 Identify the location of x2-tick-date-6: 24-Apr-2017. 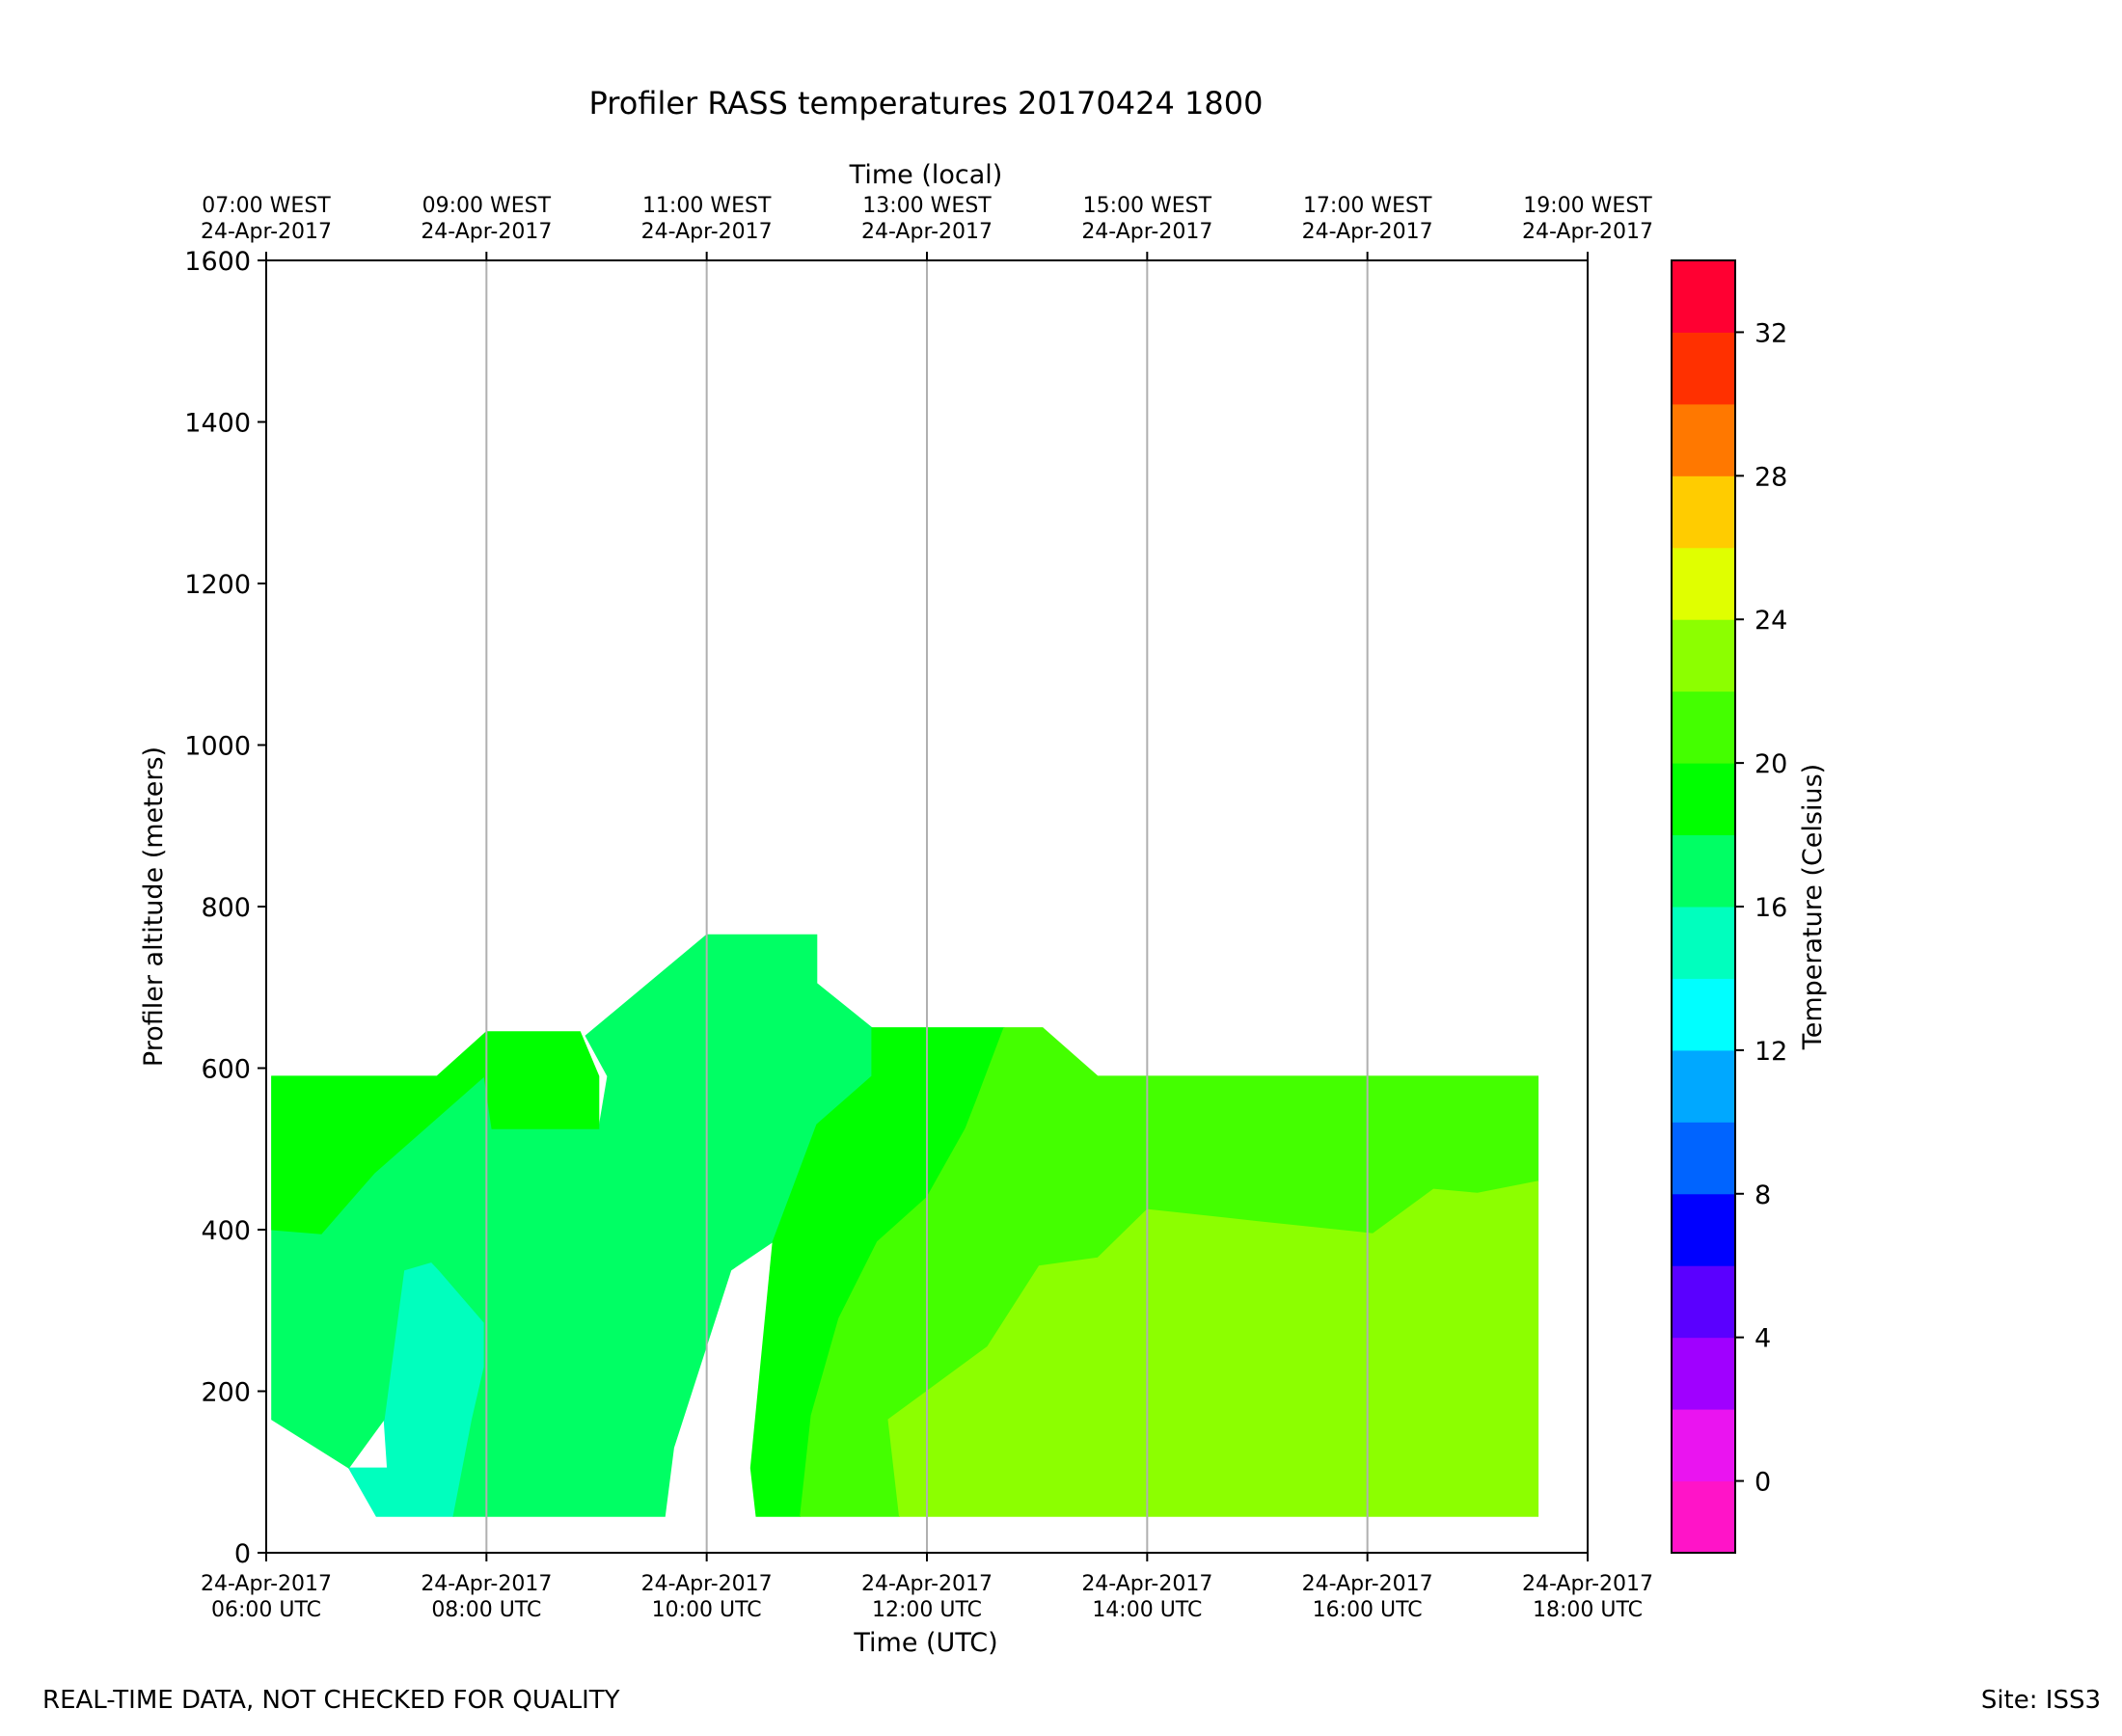
(1588, 232).